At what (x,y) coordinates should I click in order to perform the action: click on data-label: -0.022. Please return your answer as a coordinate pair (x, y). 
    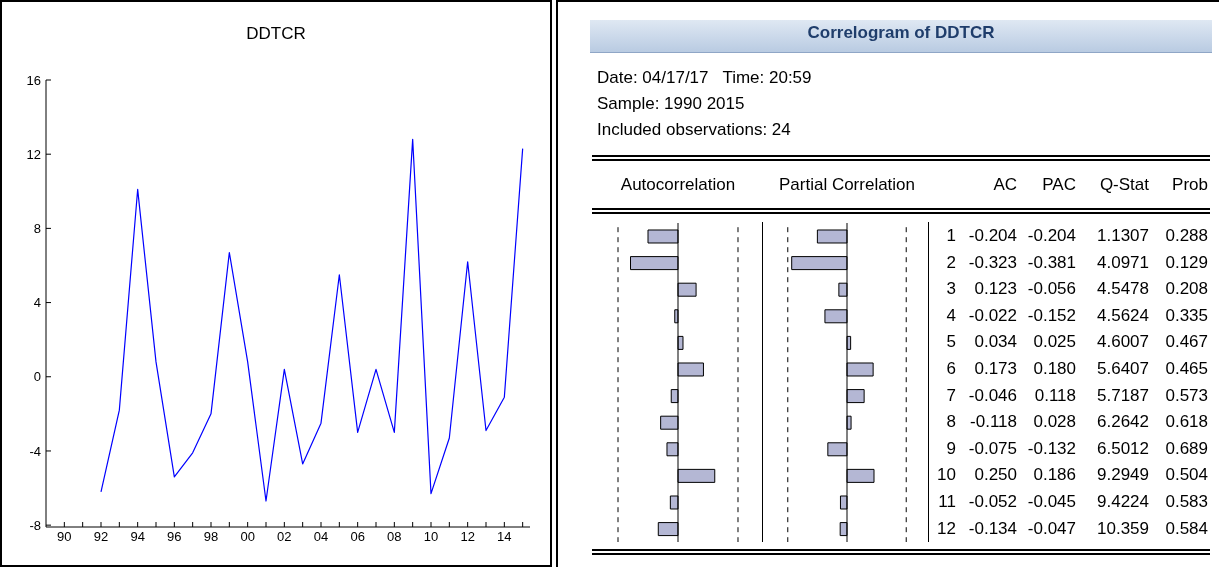
    Looking at the image, I should click on (992, 315).